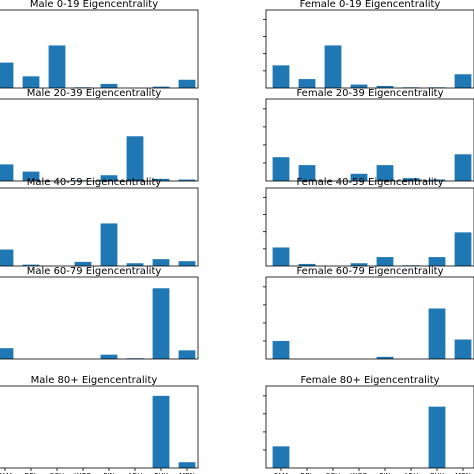 The width and height of the screenshot is (474, 474). I want to click on panel-5: Female 40-59 Eigencentrality, so click(368, 222).